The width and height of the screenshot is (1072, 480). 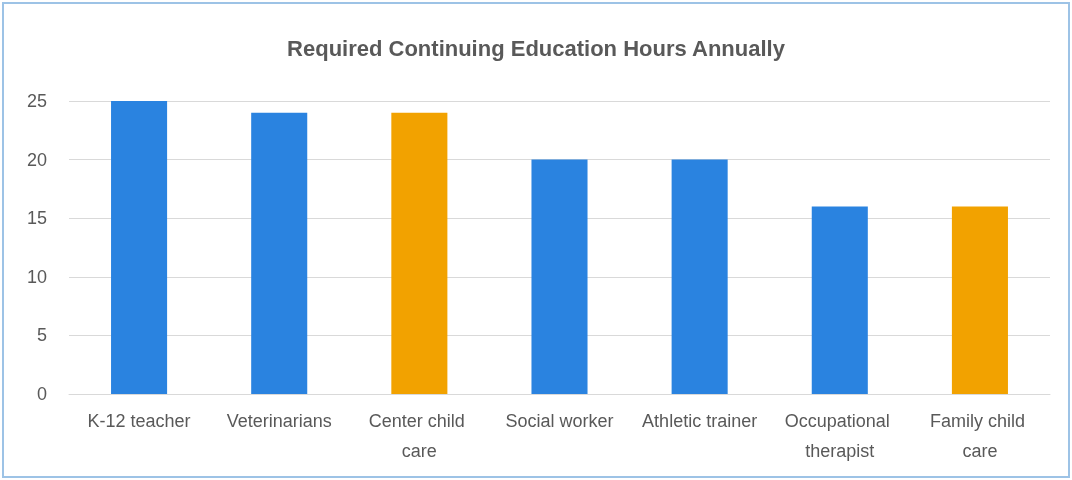 I want to click on y-tick-label: 5, so click(x=41, y=335).